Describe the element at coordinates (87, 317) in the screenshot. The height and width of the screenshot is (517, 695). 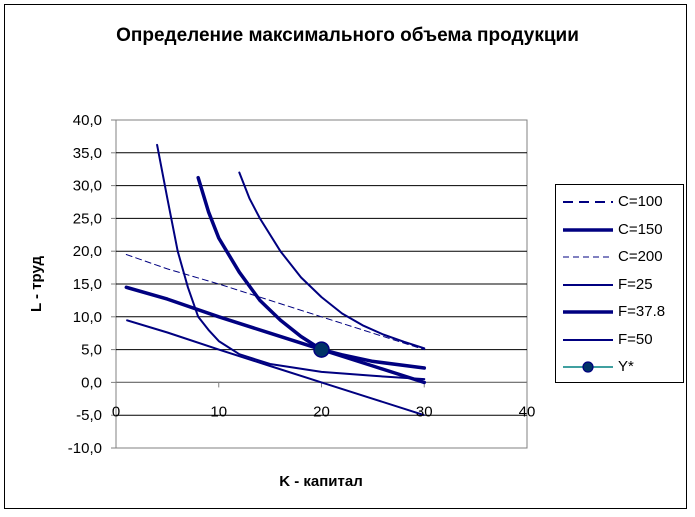
I see `y-tick-label: 10,0` at that location.